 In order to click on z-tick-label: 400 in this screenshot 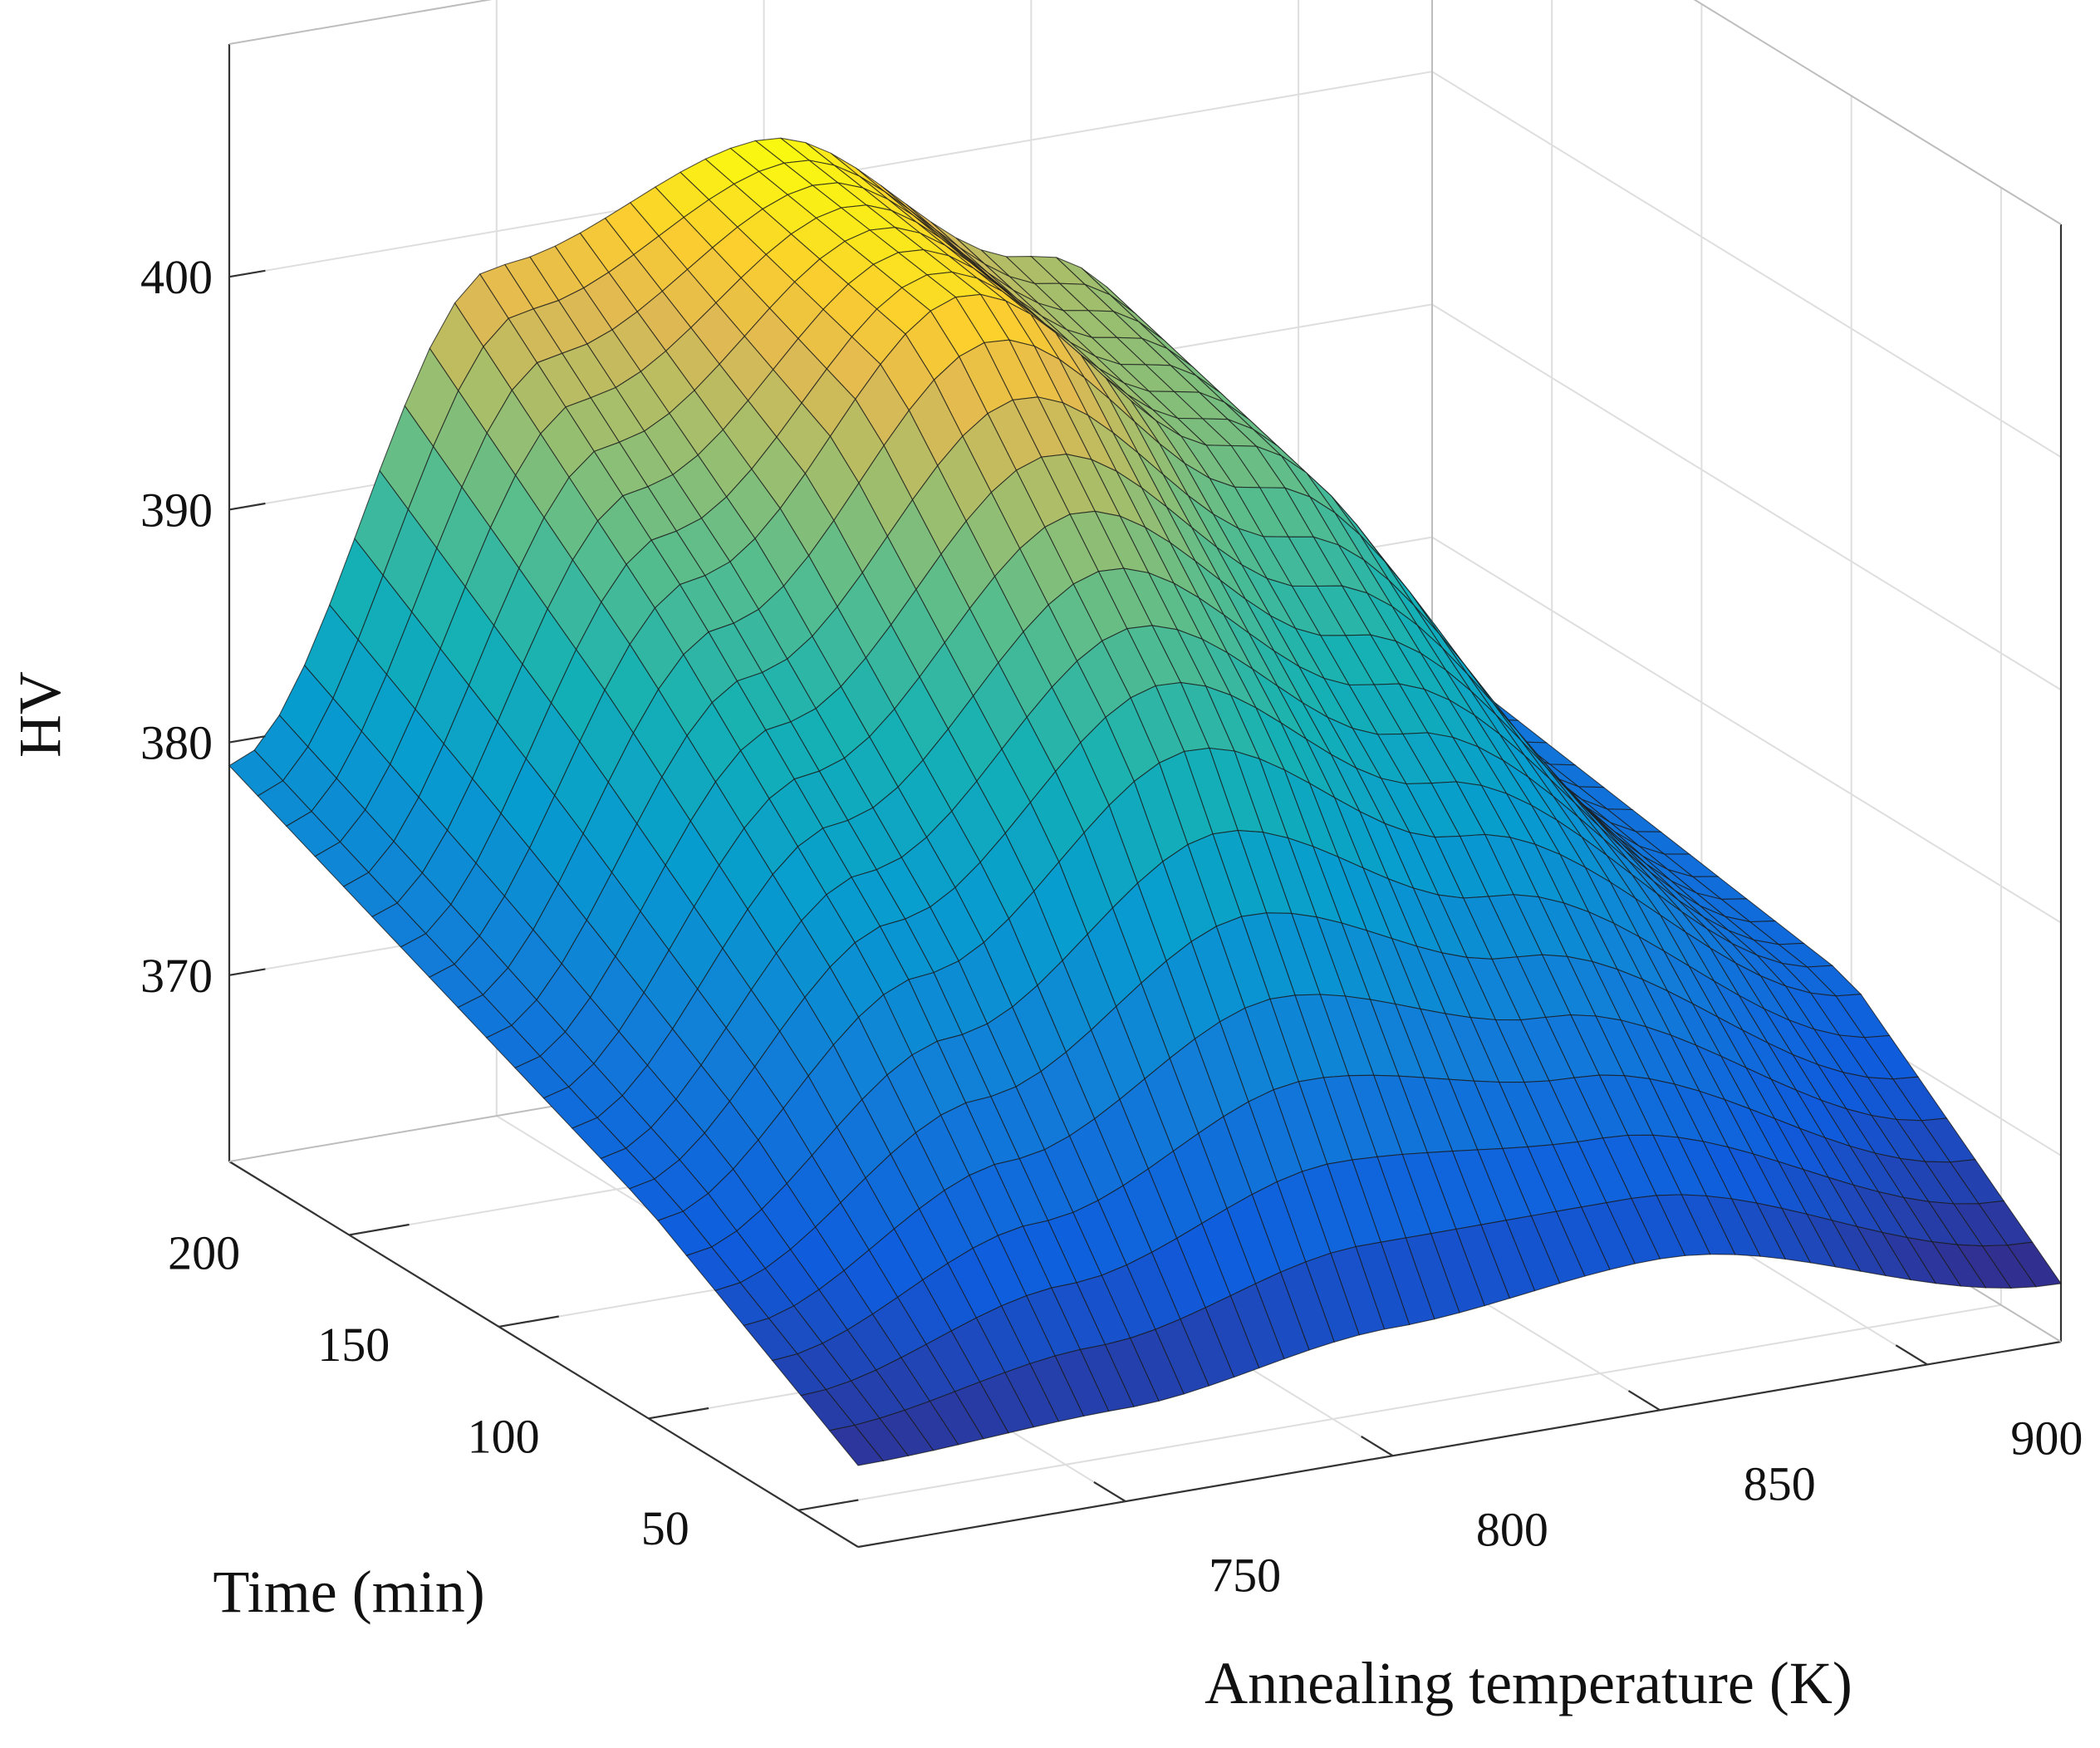, I will do `click(177, 277)`.